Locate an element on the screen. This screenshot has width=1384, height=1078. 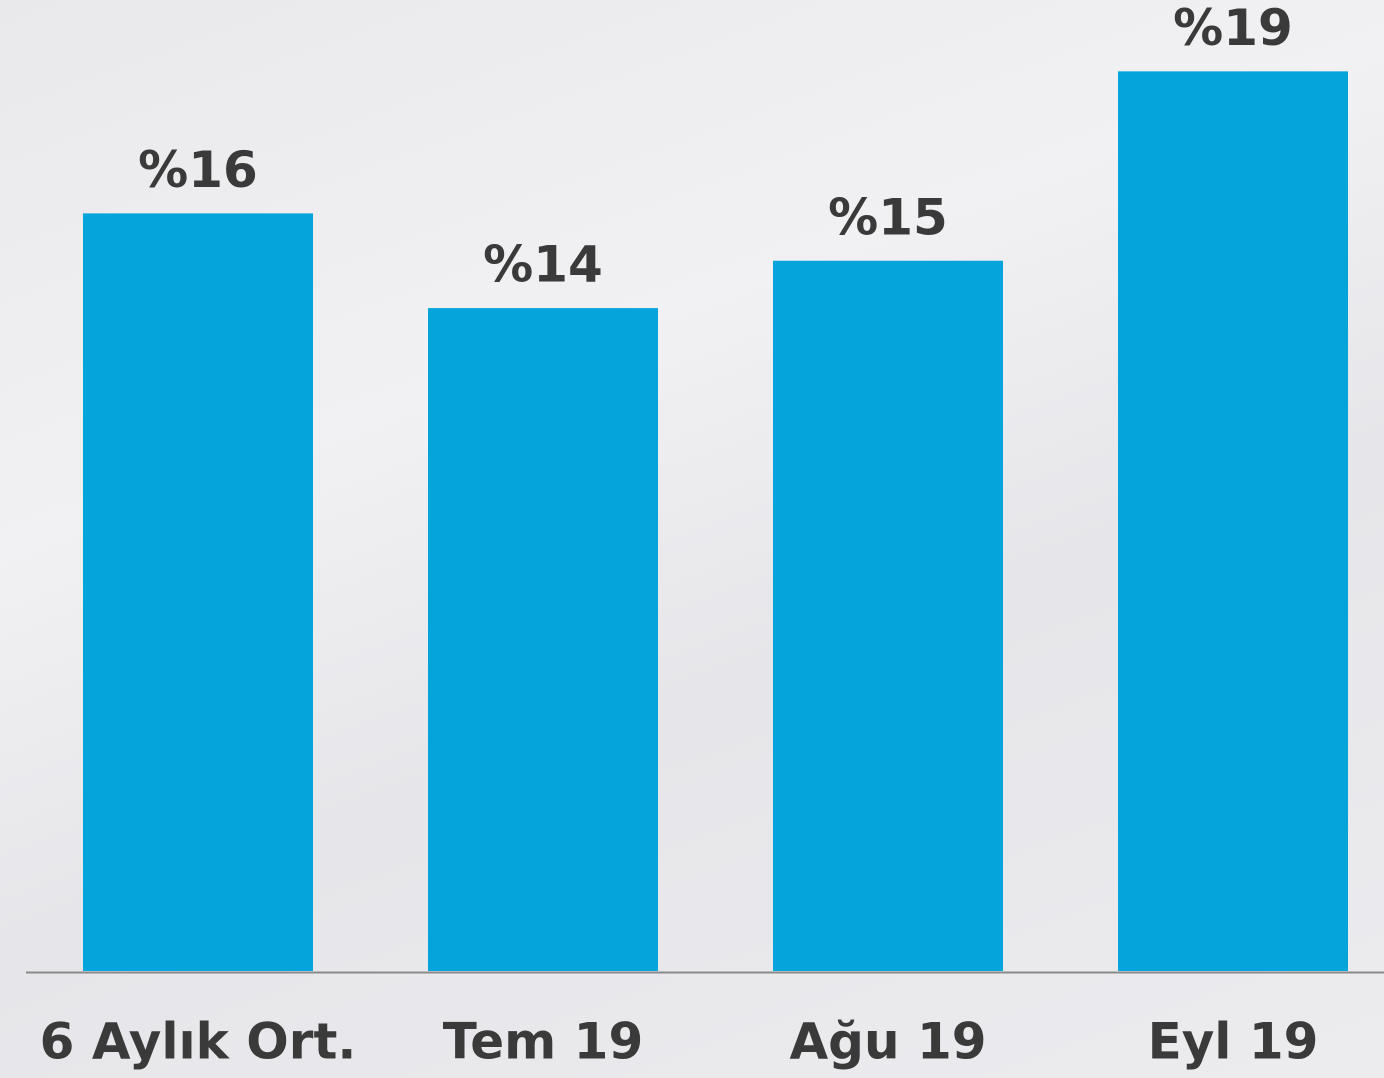
data-label: %16 is located at coordinates (198, 170).